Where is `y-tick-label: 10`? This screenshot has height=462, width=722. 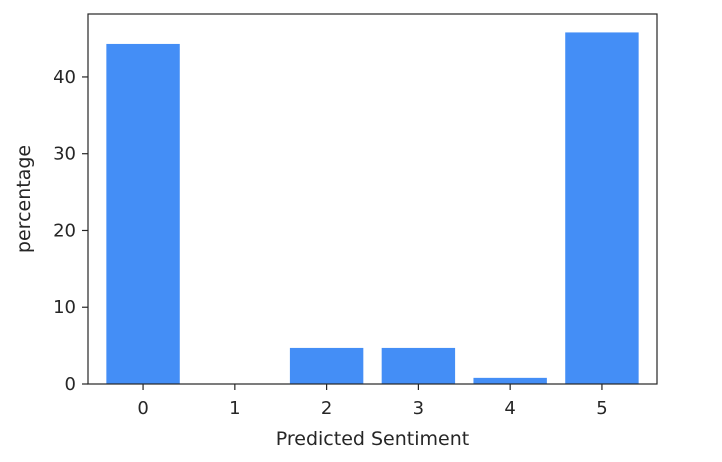
y-tick-label: 10 is located at coordinates (64, 307).